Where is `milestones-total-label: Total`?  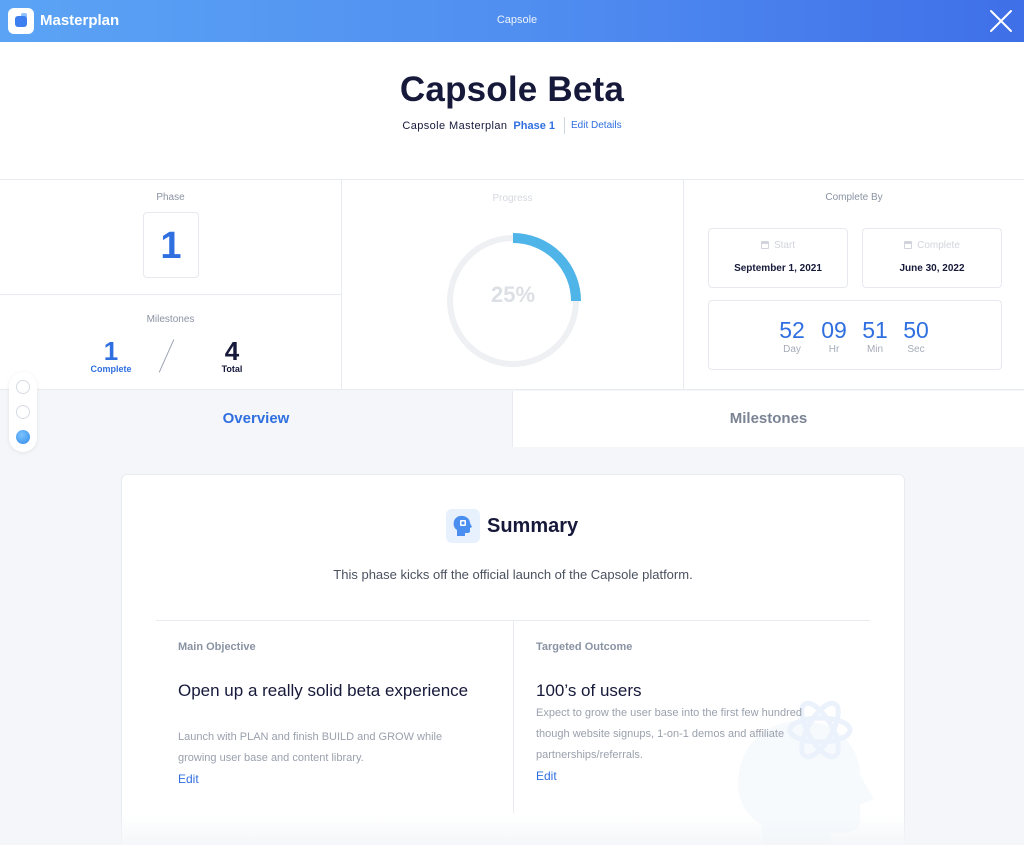
milestones-total-label: Total is located at coordinates (232, 369).